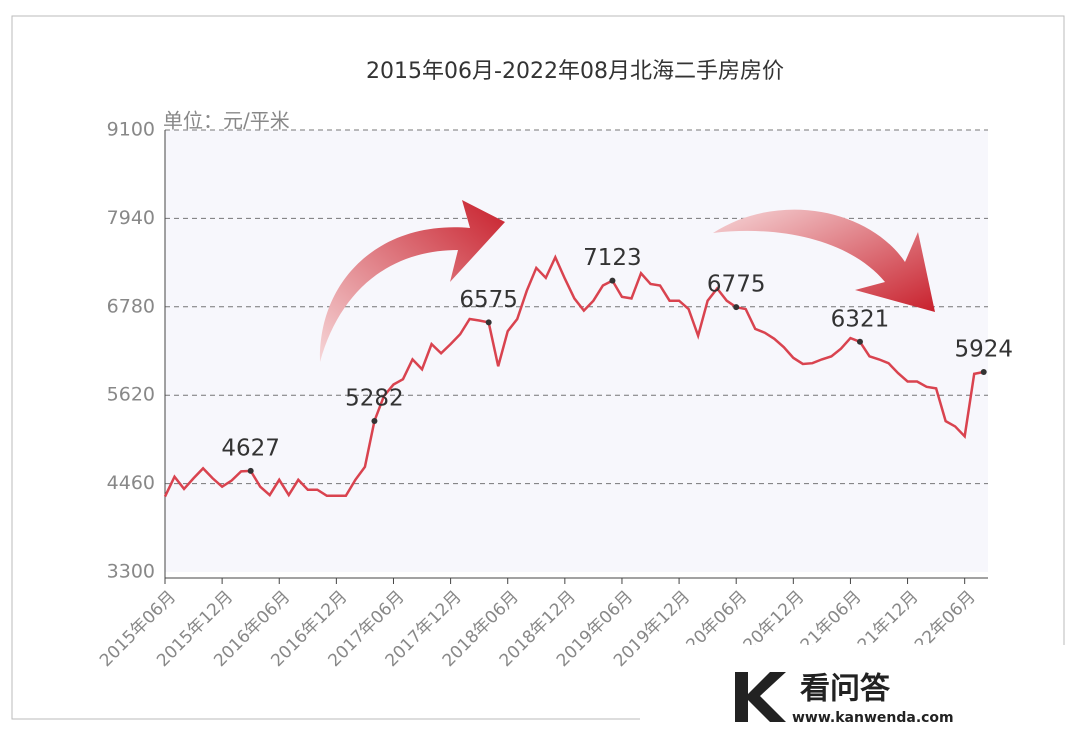 The image size is (1080, 730). Describe the element at coordinates (131, 306) in the screenshot. I see `y-tick-label: 6780` at that location.